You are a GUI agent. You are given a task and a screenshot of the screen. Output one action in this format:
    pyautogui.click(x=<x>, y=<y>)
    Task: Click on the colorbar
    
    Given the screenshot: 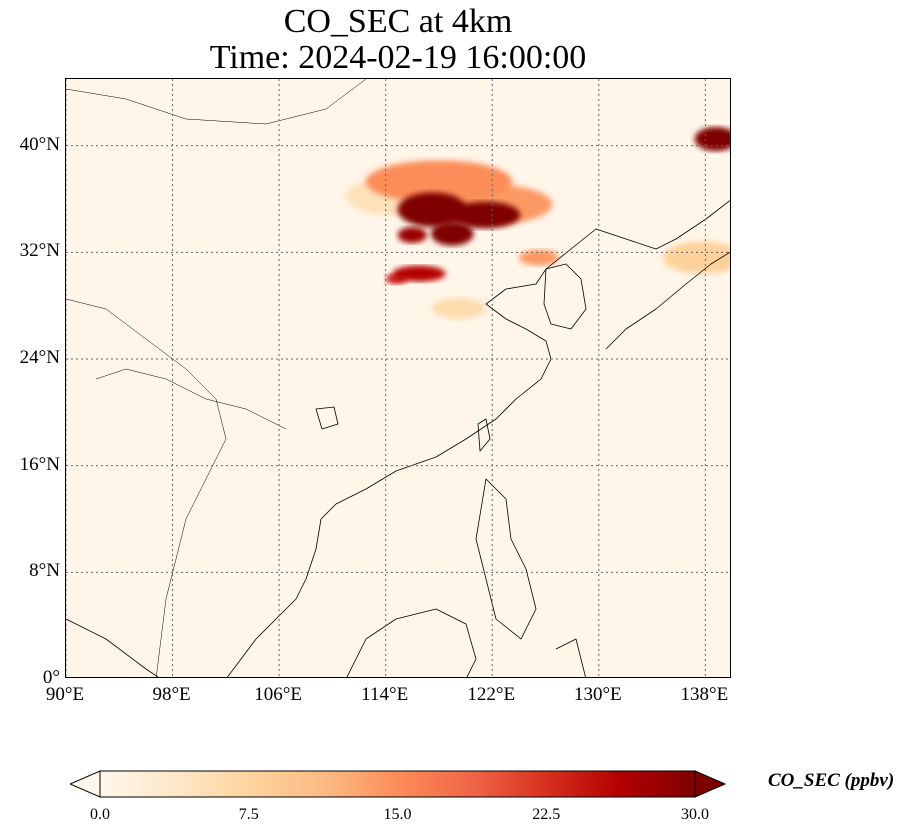 What is the action you would take?
    pyautogui.click(x=398, y=784)
    